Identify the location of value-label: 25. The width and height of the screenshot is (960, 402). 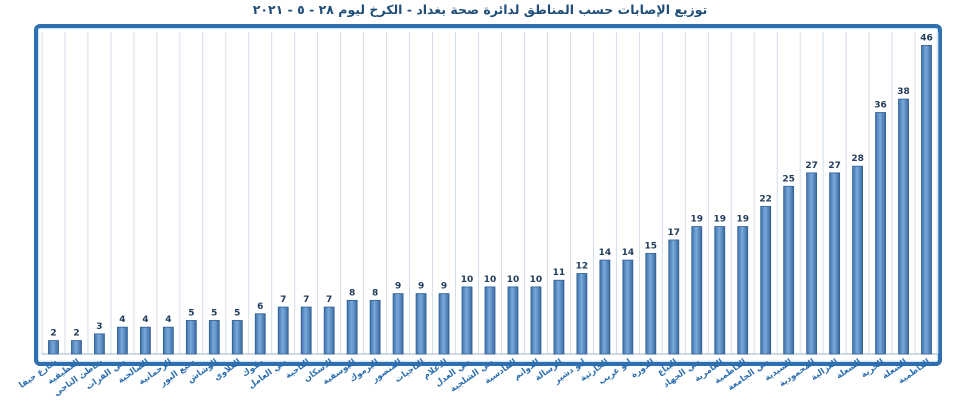
(788, 179).